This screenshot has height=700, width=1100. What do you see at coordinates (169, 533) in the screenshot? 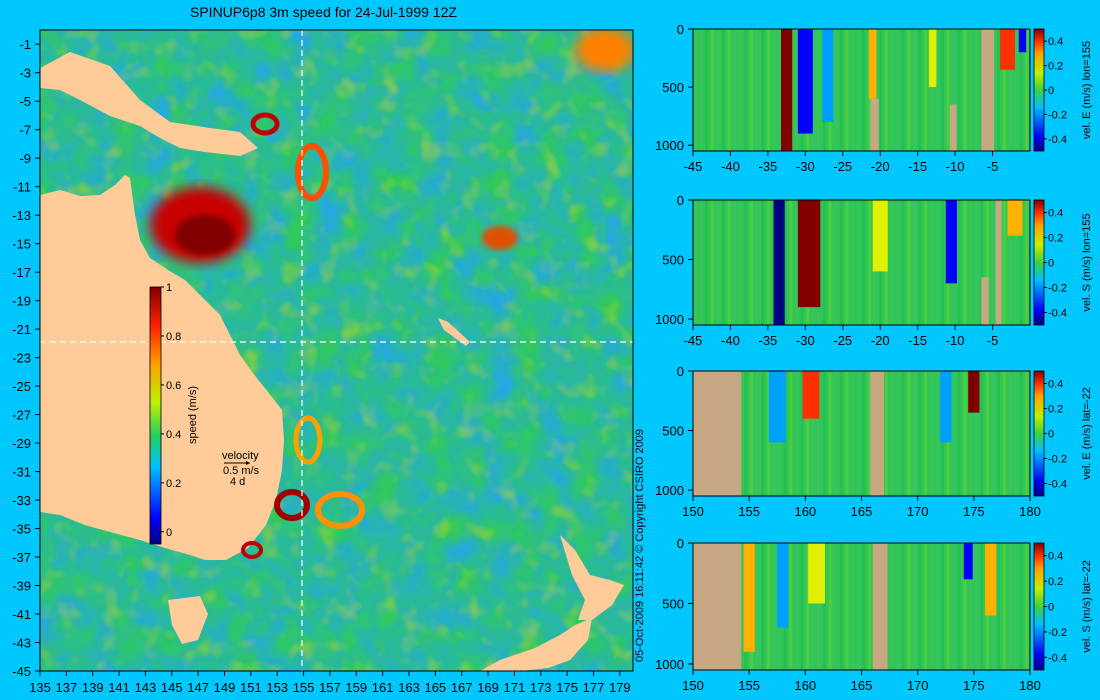
I see `map-colorbar-tick-label: 0` at bounding box center [169, 533].